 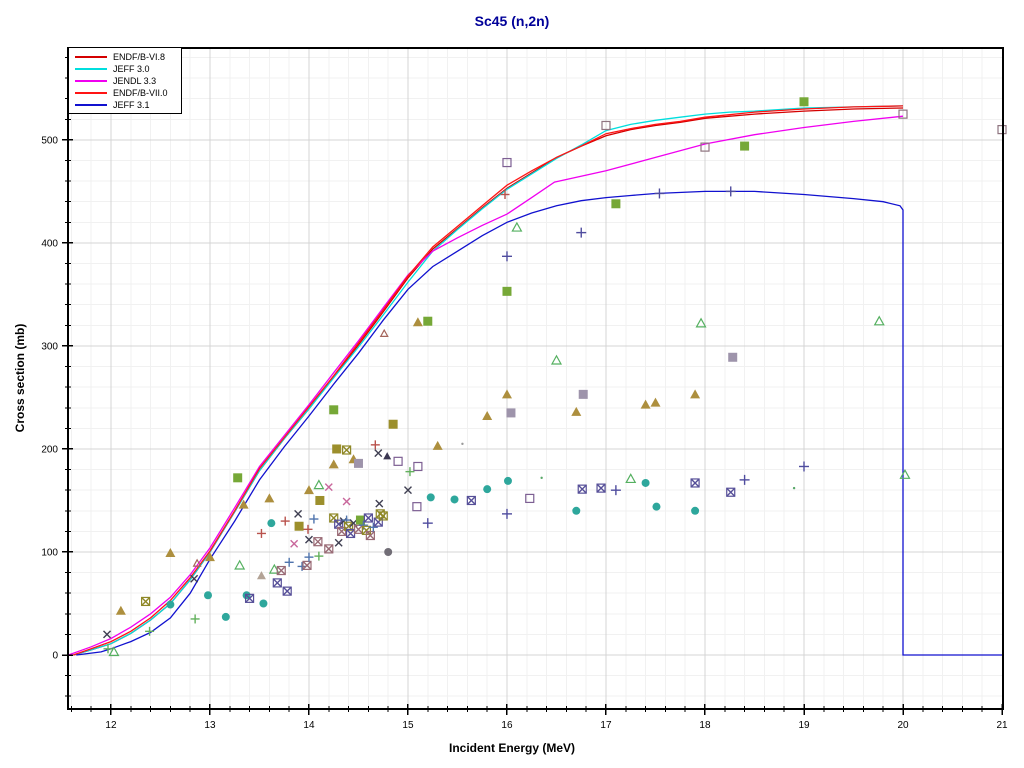 What do you see at coordinates (512, 748) in the screenshot?
I see `x-axis-label: Incident Energy (MeV)` at bounding box center [512, 748].